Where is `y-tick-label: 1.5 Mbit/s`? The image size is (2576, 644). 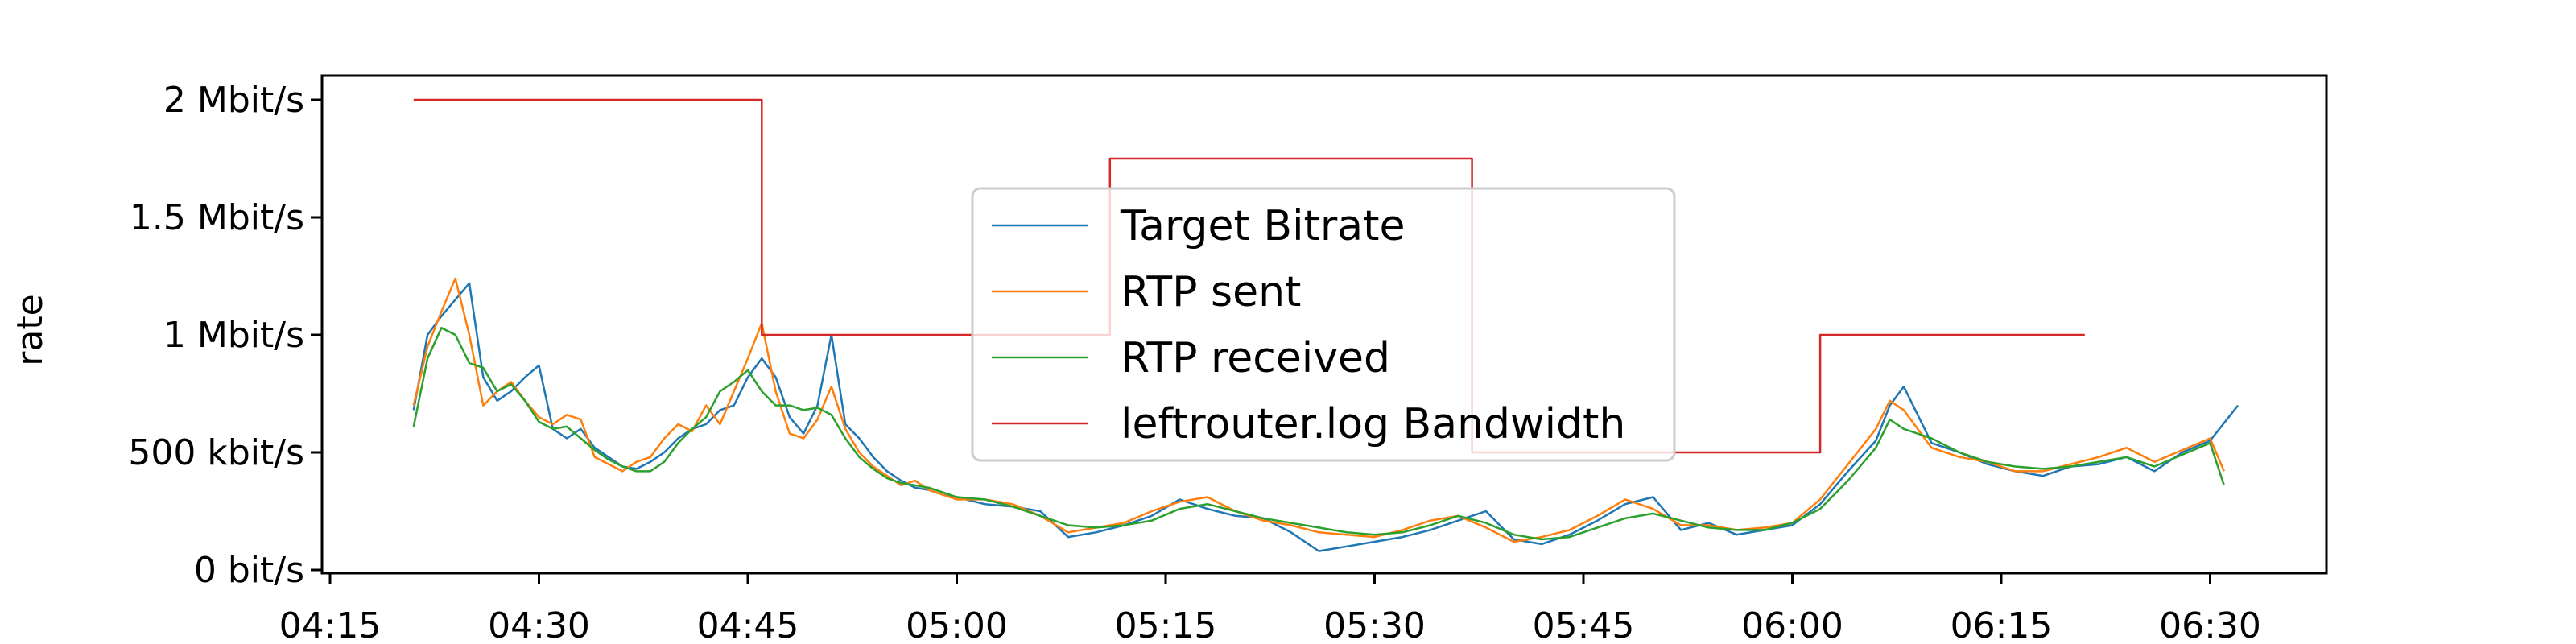 y-tick-label: 1.5 Mbit/s is located at coordinates (217, 217).